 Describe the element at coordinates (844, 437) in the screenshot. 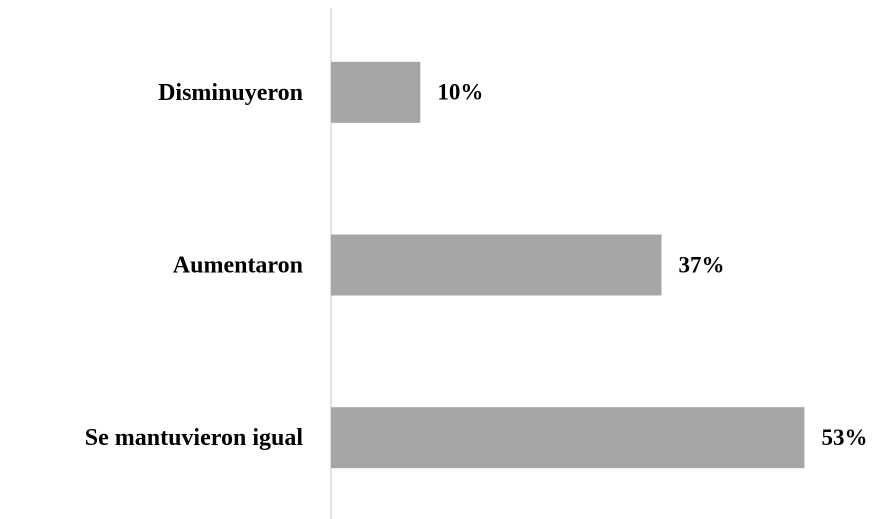

I see `value-label: 53%` at that location.